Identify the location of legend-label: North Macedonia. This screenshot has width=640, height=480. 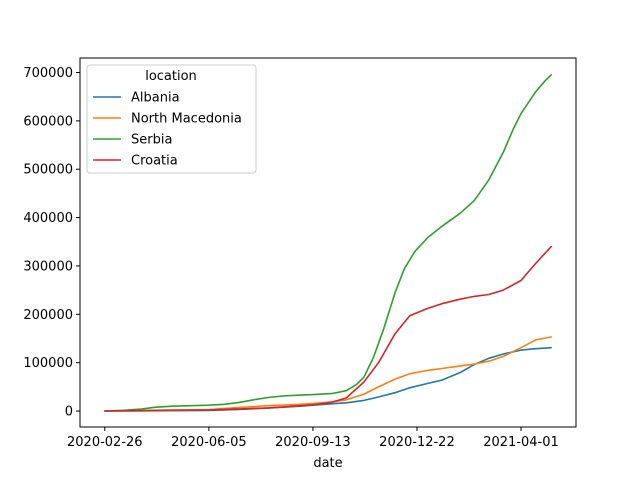
(186, 119).